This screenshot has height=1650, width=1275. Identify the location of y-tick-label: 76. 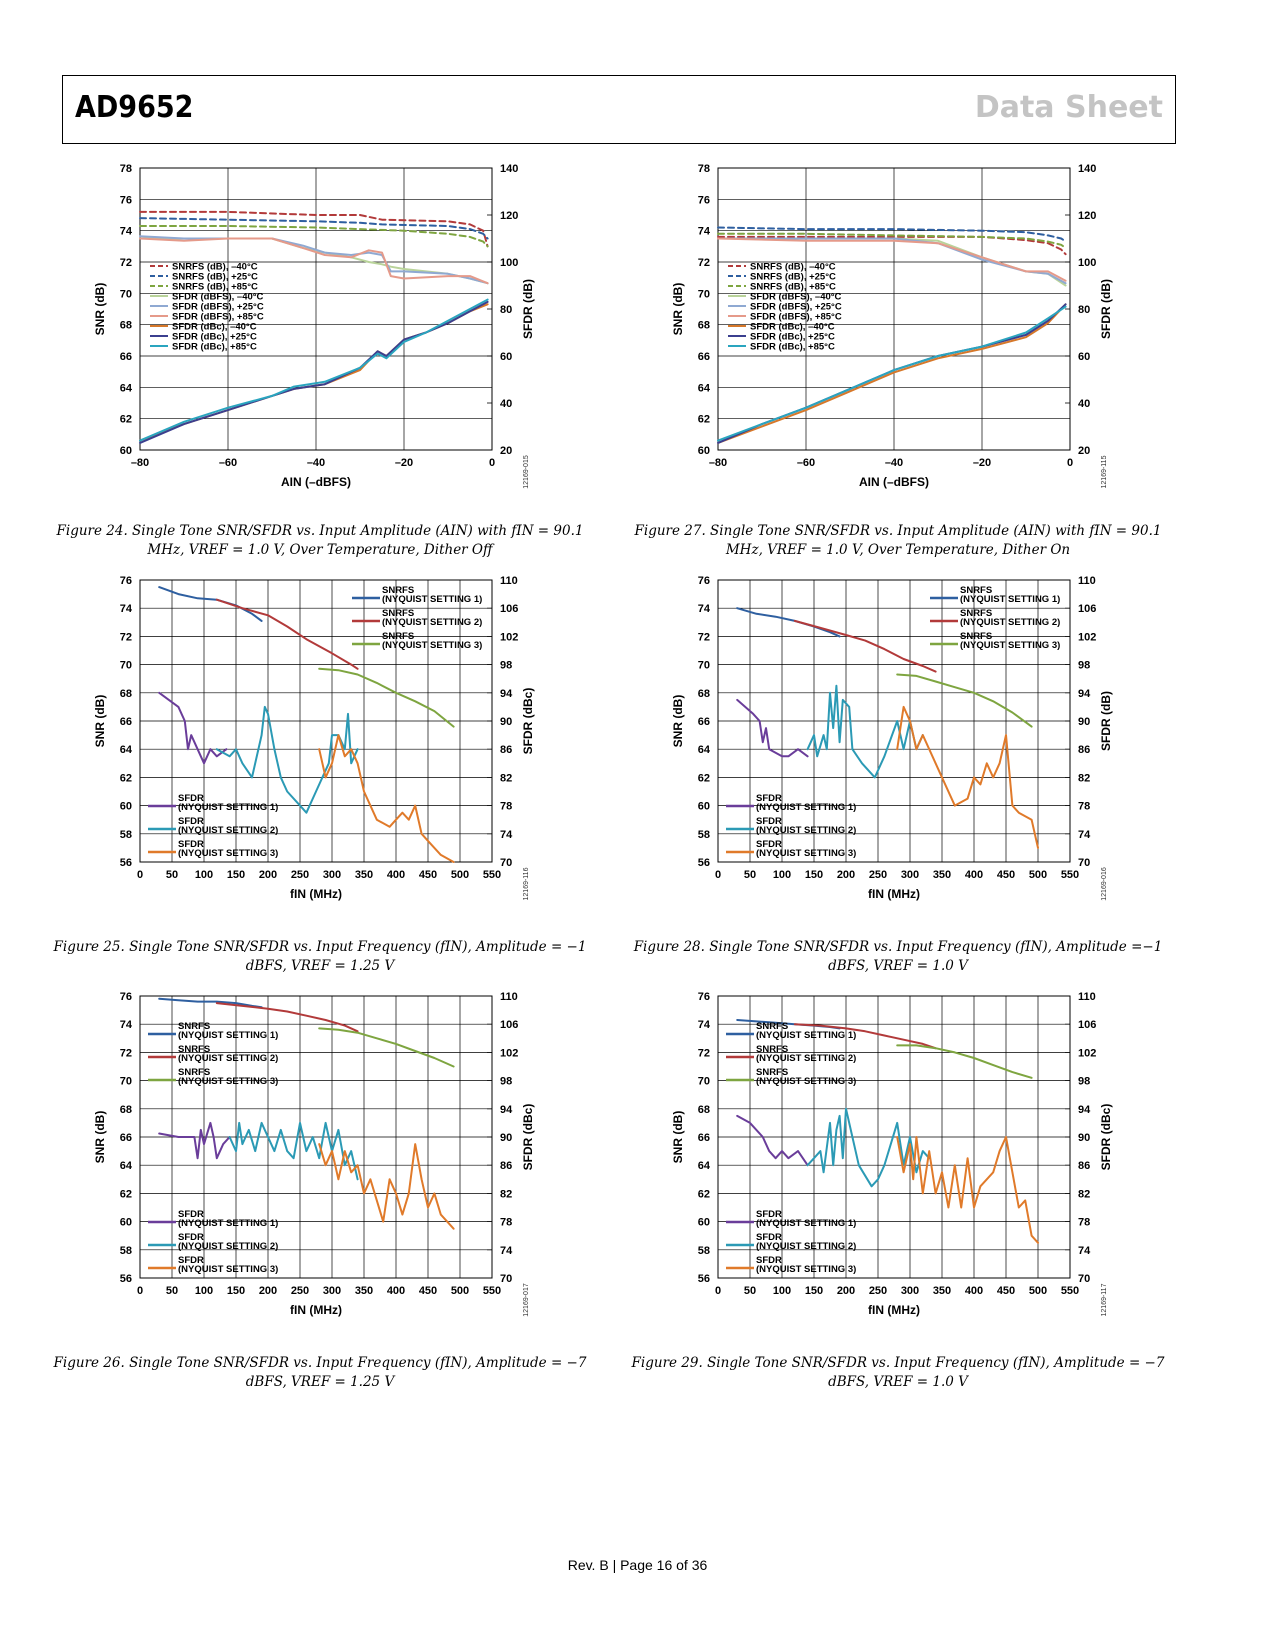
(704, 997).